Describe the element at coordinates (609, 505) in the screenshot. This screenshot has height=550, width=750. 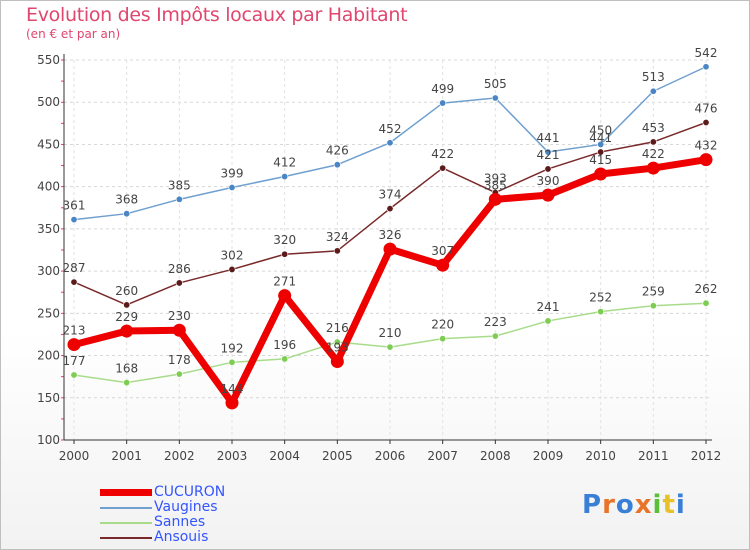
I see `logo-letter: r` at that location.